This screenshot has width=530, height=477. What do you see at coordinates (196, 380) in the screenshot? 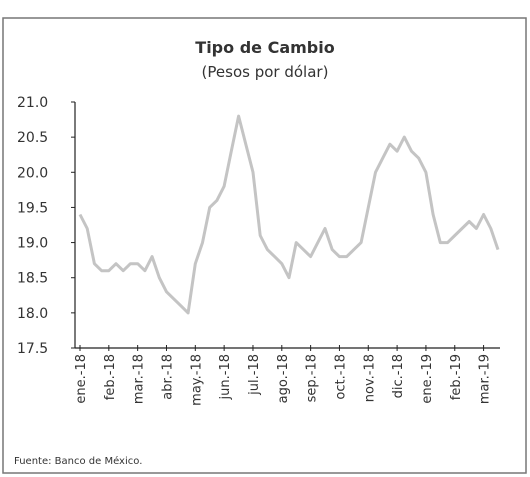
I see `x-tick-label: may.-18` at bounding box center [196, 380].